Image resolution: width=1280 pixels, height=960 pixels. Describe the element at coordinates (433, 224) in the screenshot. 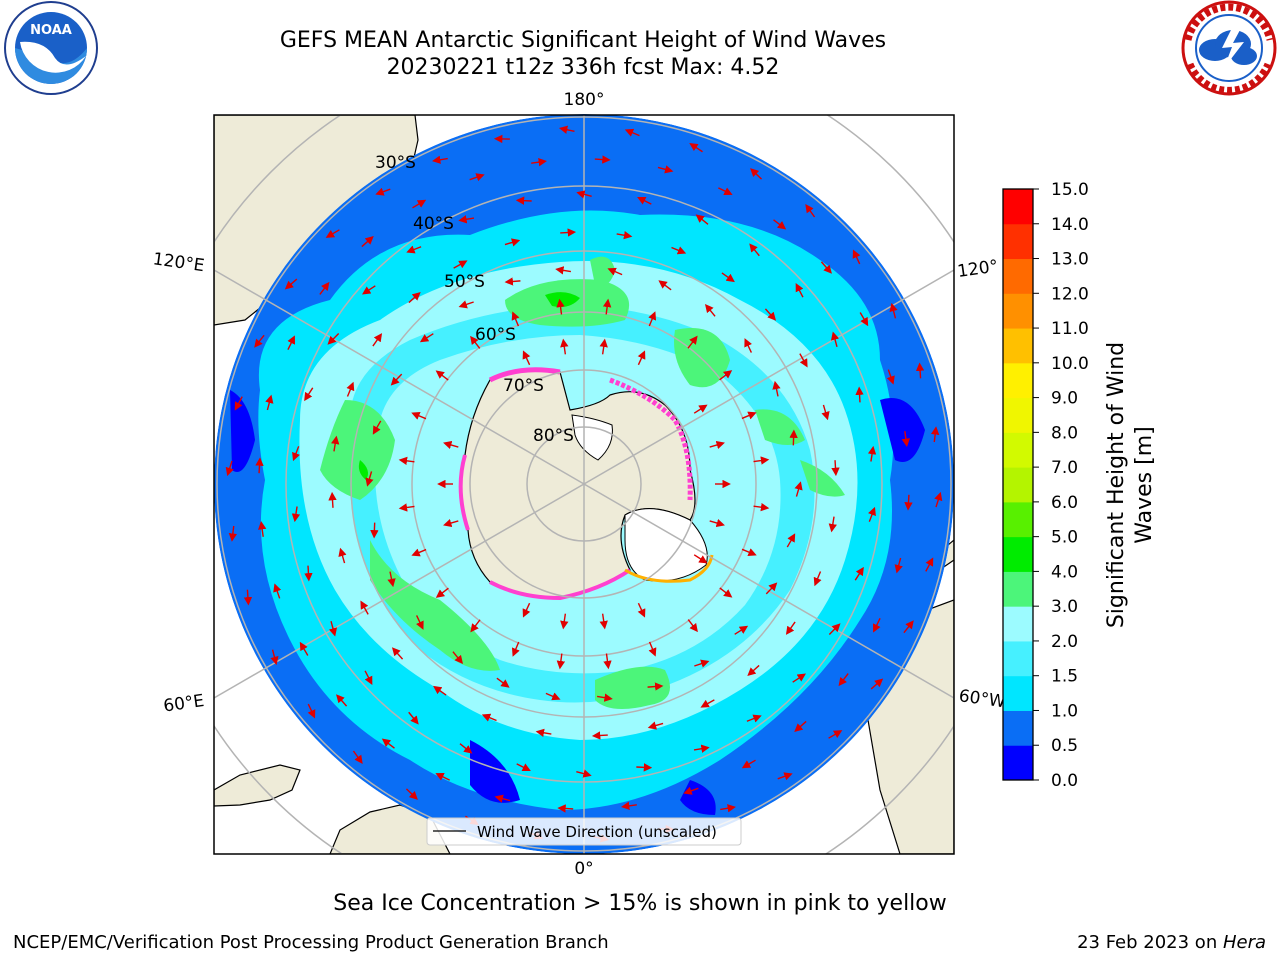

I see `lat-label-40s: 40°S` at that location.